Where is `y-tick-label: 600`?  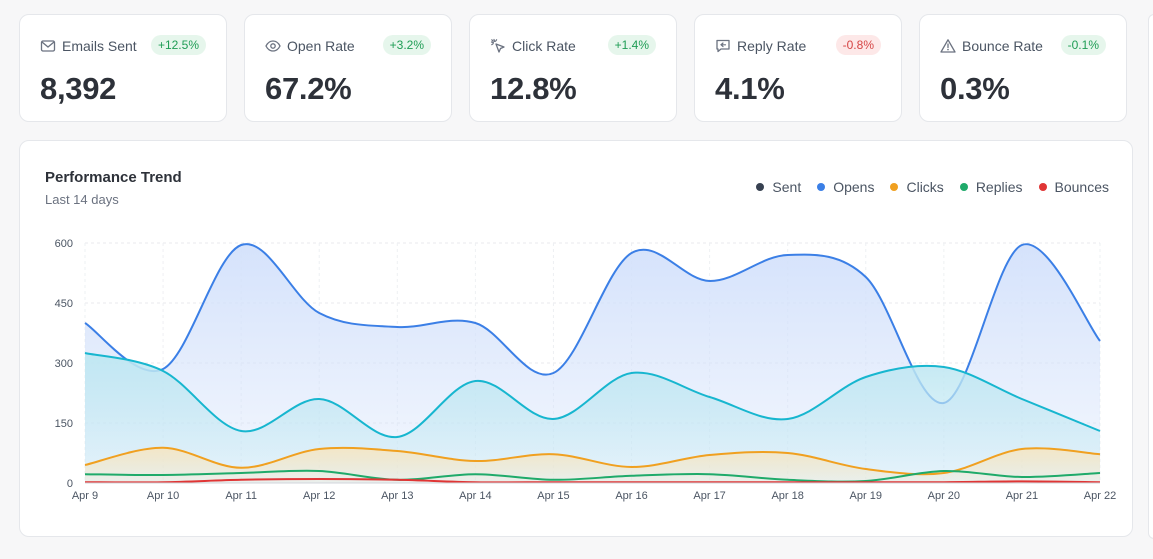
y-tick-label: 600 is located at coordinates (64, 244).